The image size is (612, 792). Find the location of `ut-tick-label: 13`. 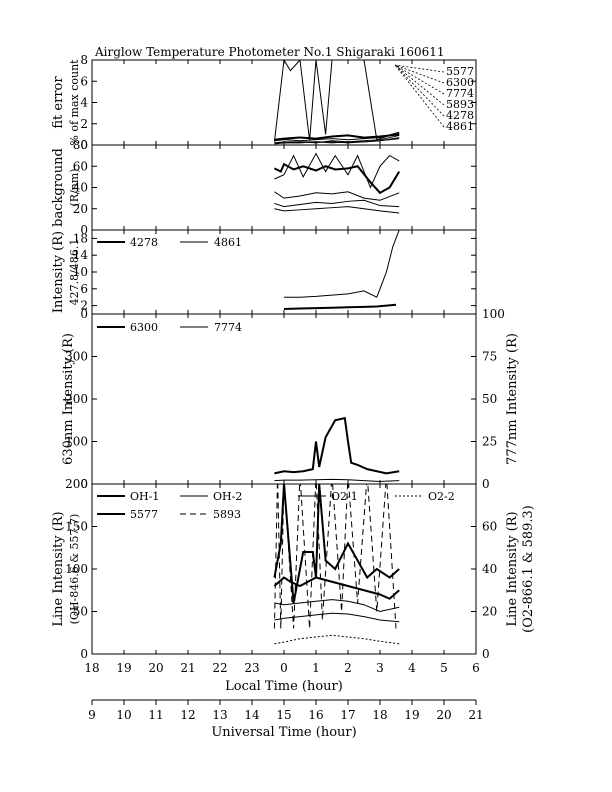

ut-tick-label: 13 is located at coordinates (219, 715).